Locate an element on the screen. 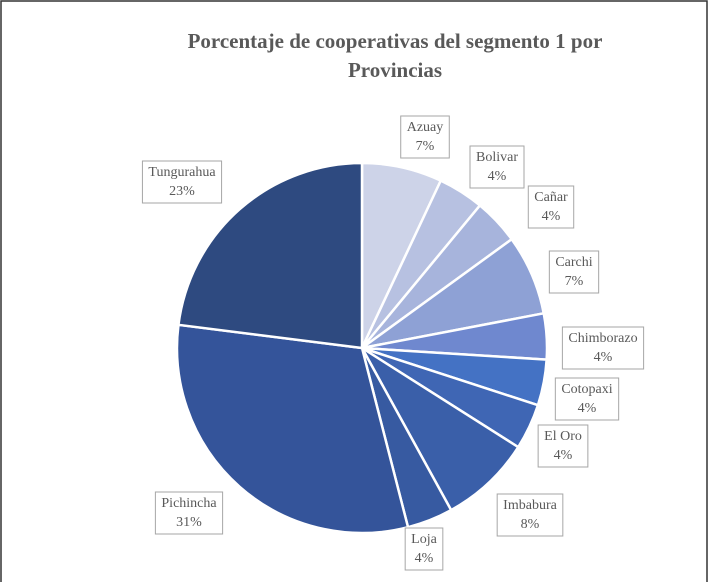 This screenshot has width=709, height=582. label-category: Imbabura is located at coordinates (530, 505).